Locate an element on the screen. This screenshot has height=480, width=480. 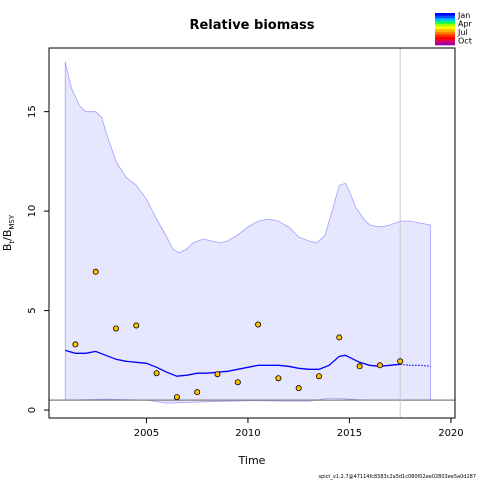
y-axis-label-main: B is located at coordinates (7, 248).